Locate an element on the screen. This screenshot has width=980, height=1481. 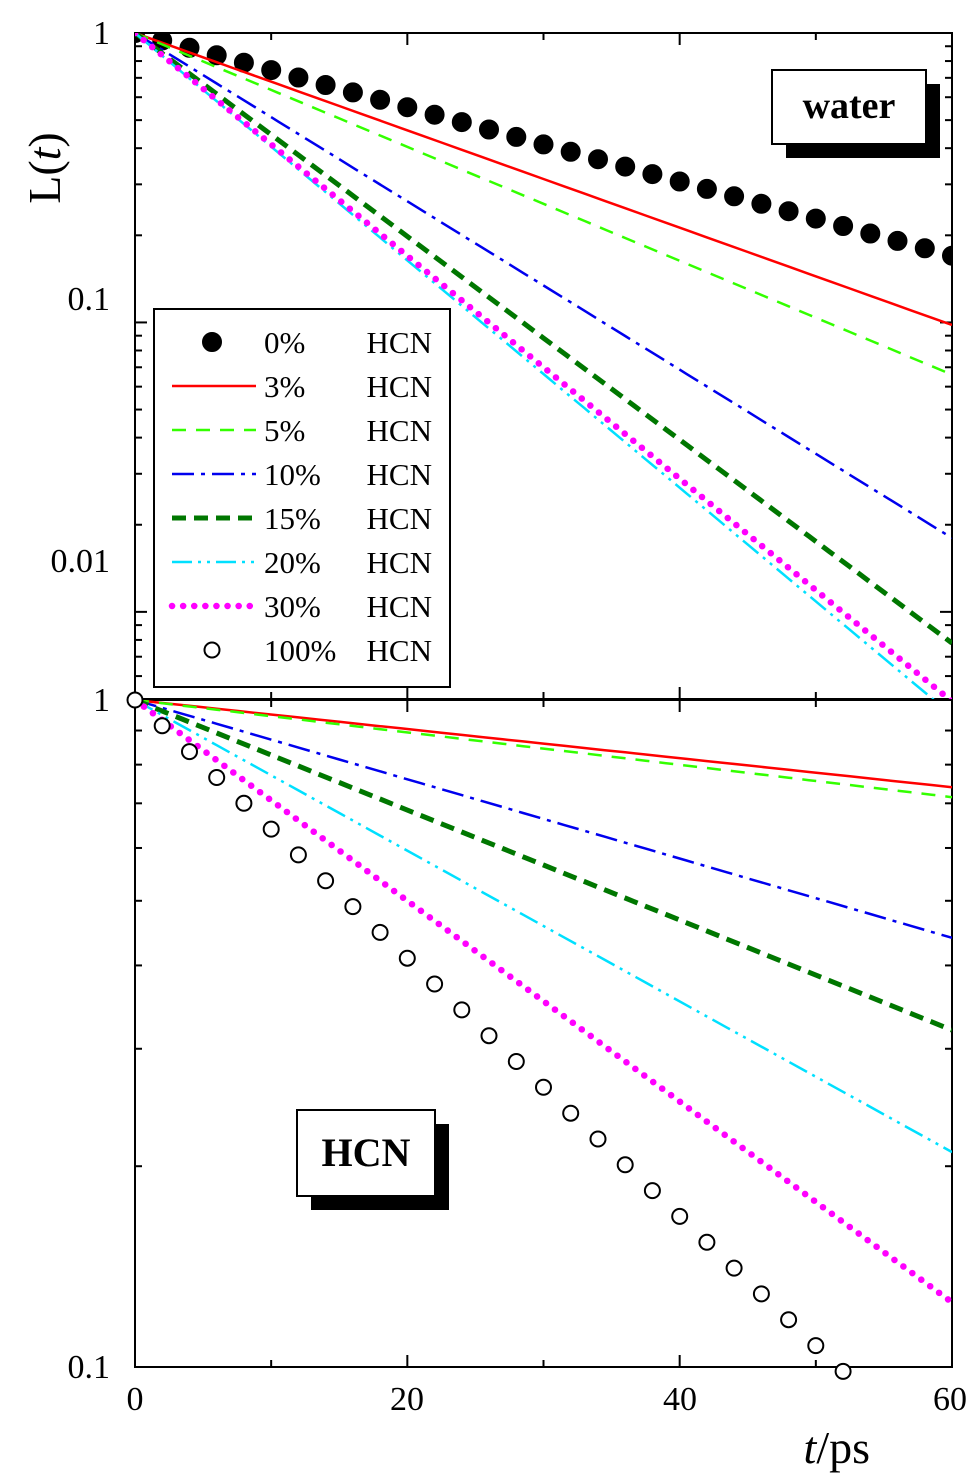
legend-item-3pct: 3% HCN is located at coordinates (302, 386).